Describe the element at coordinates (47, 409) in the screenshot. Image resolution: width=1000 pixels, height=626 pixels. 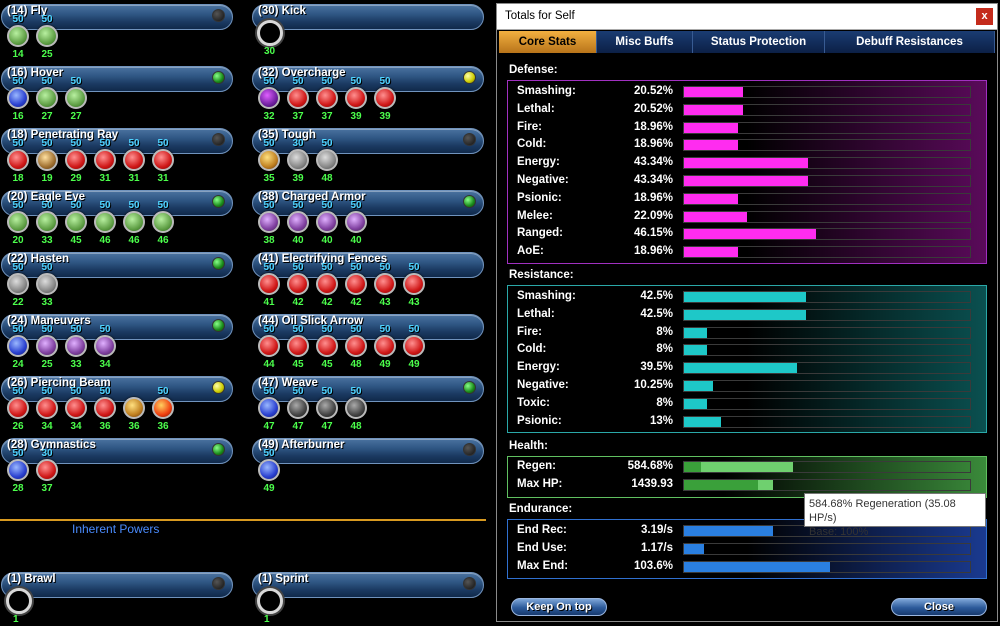
I see `enhancement-slot: 50 34` at that location.